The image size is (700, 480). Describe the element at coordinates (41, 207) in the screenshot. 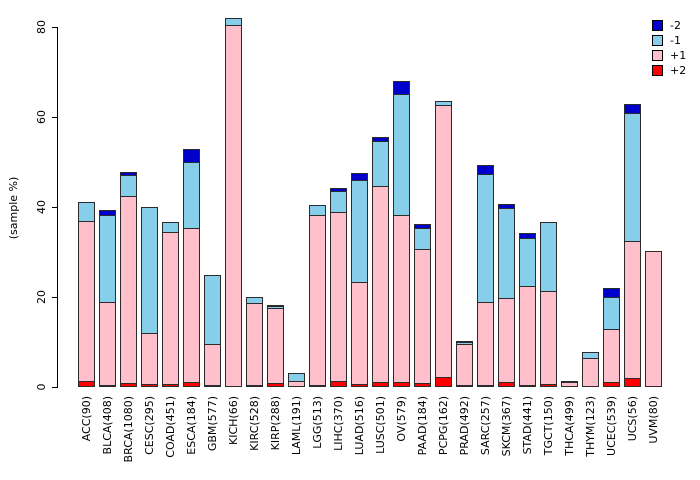

I see `y-tick-label-40: 40` at that location.